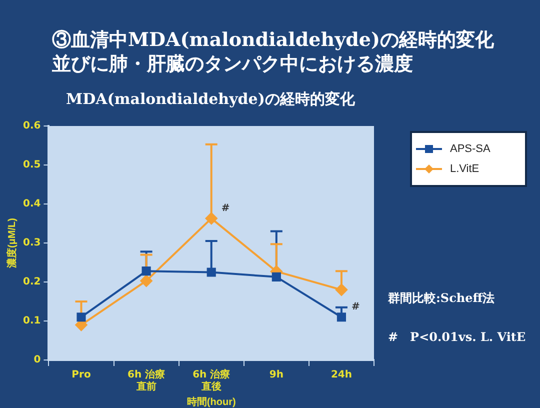 Image resolution: width=540 pixels, height=408 pixels. Describe the element at coordinates (31, 243) in the screenshot. I see `y-tick-label: 0.3` at that location.